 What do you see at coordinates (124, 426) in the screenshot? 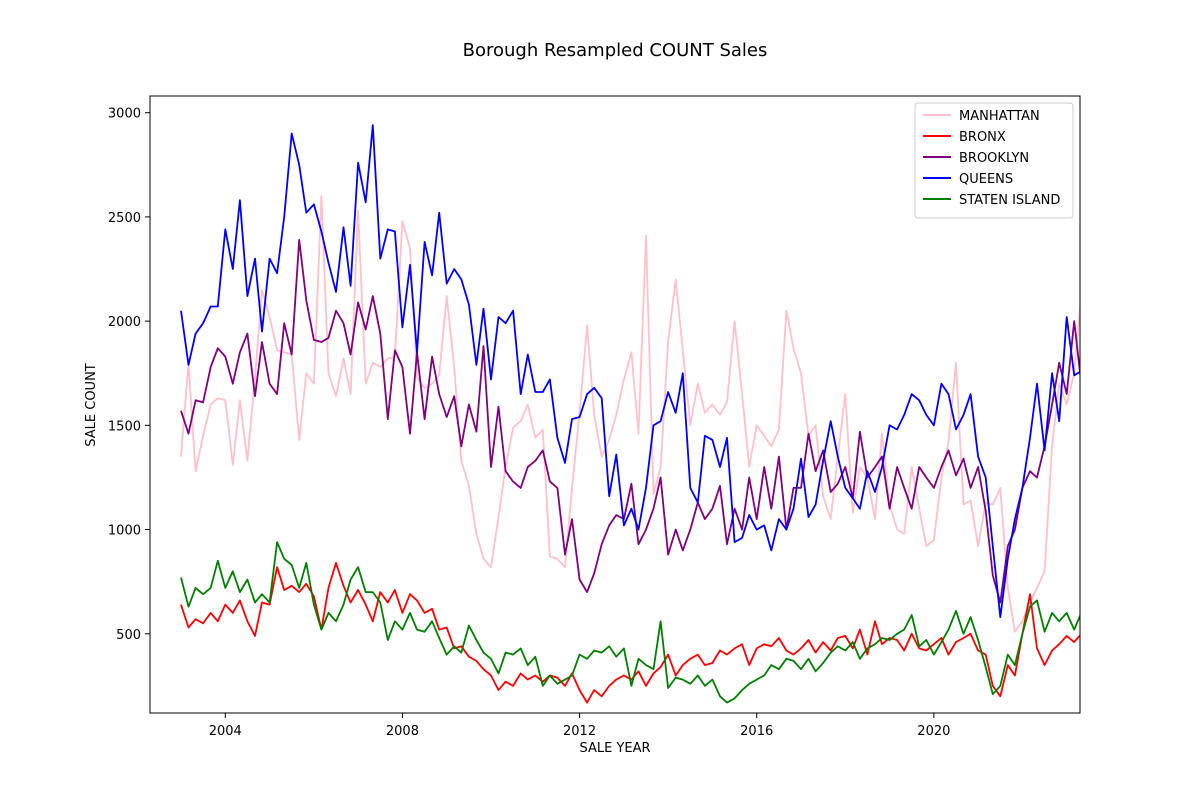
I see `y-tick-label: 1500` at bounding box center [124, 426].